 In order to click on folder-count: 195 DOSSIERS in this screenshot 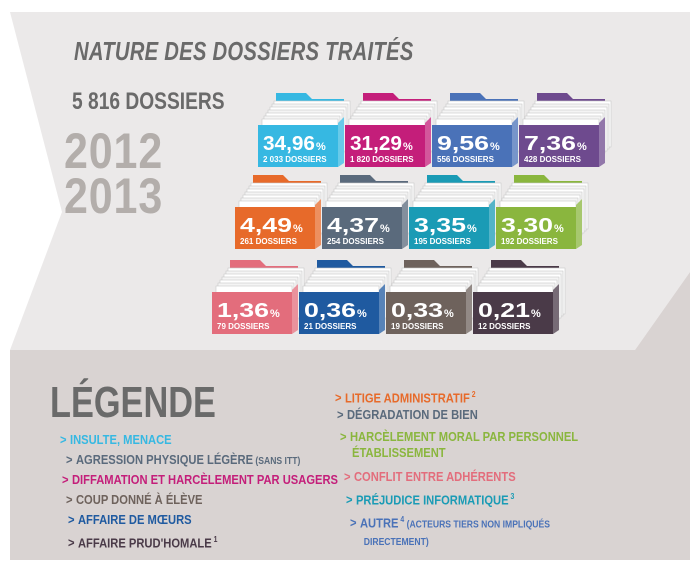, I will do `click(443, 241)`.